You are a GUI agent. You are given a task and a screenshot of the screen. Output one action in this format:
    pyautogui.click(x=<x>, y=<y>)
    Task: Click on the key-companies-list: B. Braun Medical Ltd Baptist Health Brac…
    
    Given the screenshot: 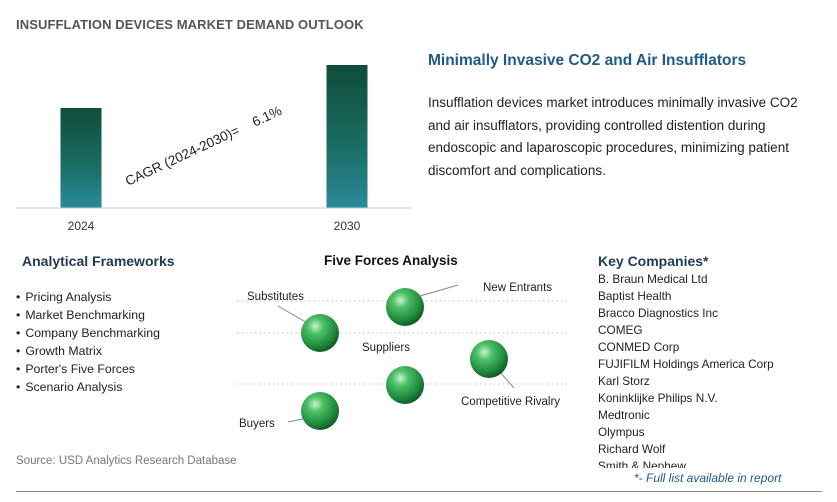 What is the action you would take?
    pyautogui.click(x=686, y=369)
    